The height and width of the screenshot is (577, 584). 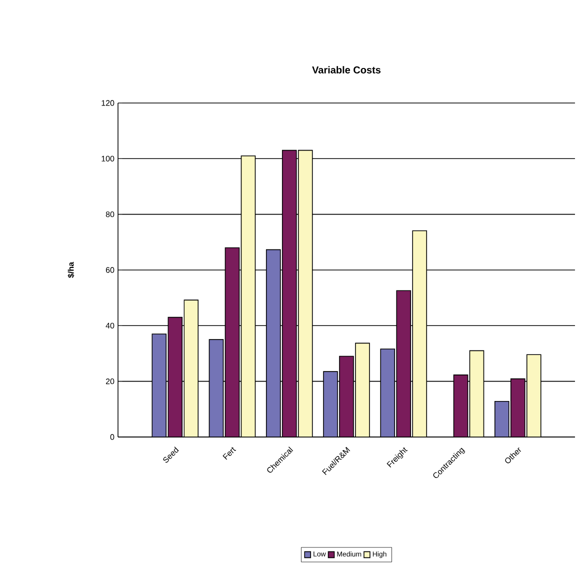 What do you see at coordinates (108, 159) in the screenshot?
I see `y-tick-label: 100` at bounding box center [108, 159].